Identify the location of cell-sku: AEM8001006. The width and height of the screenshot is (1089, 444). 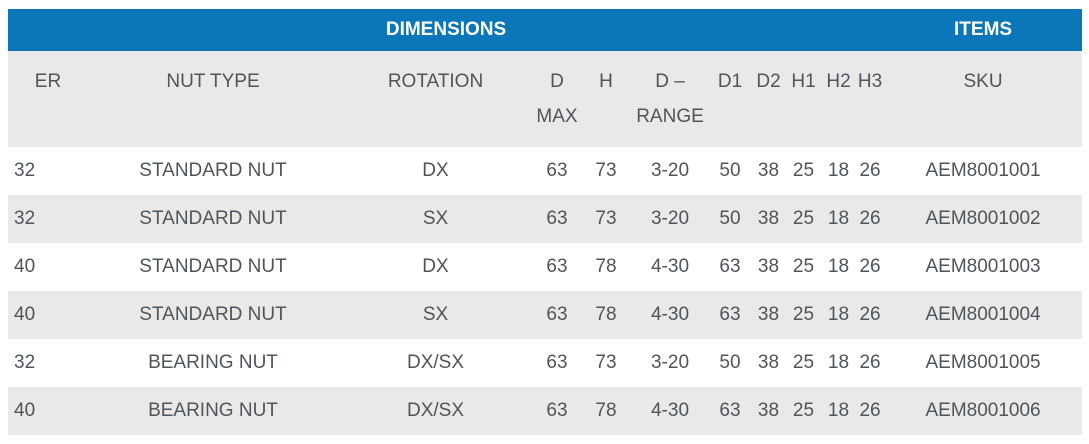
(983, 410).